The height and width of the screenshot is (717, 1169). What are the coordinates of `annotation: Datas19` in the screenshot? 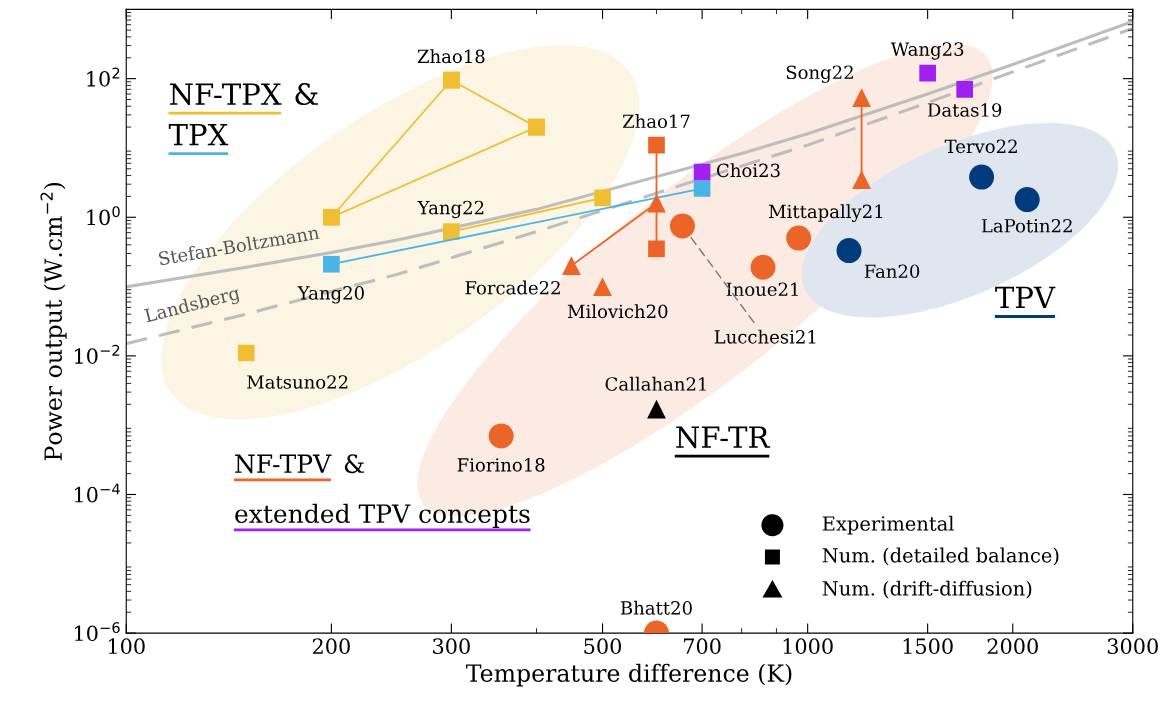 It's located at (964, 110).